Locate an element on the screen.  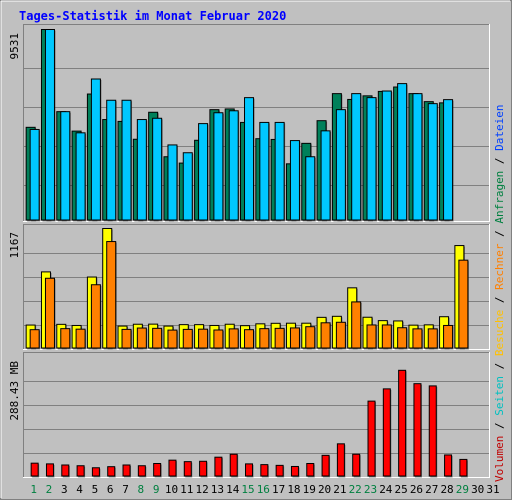
legend-item-rechner: Rechner is located at coordinates (499, 266).